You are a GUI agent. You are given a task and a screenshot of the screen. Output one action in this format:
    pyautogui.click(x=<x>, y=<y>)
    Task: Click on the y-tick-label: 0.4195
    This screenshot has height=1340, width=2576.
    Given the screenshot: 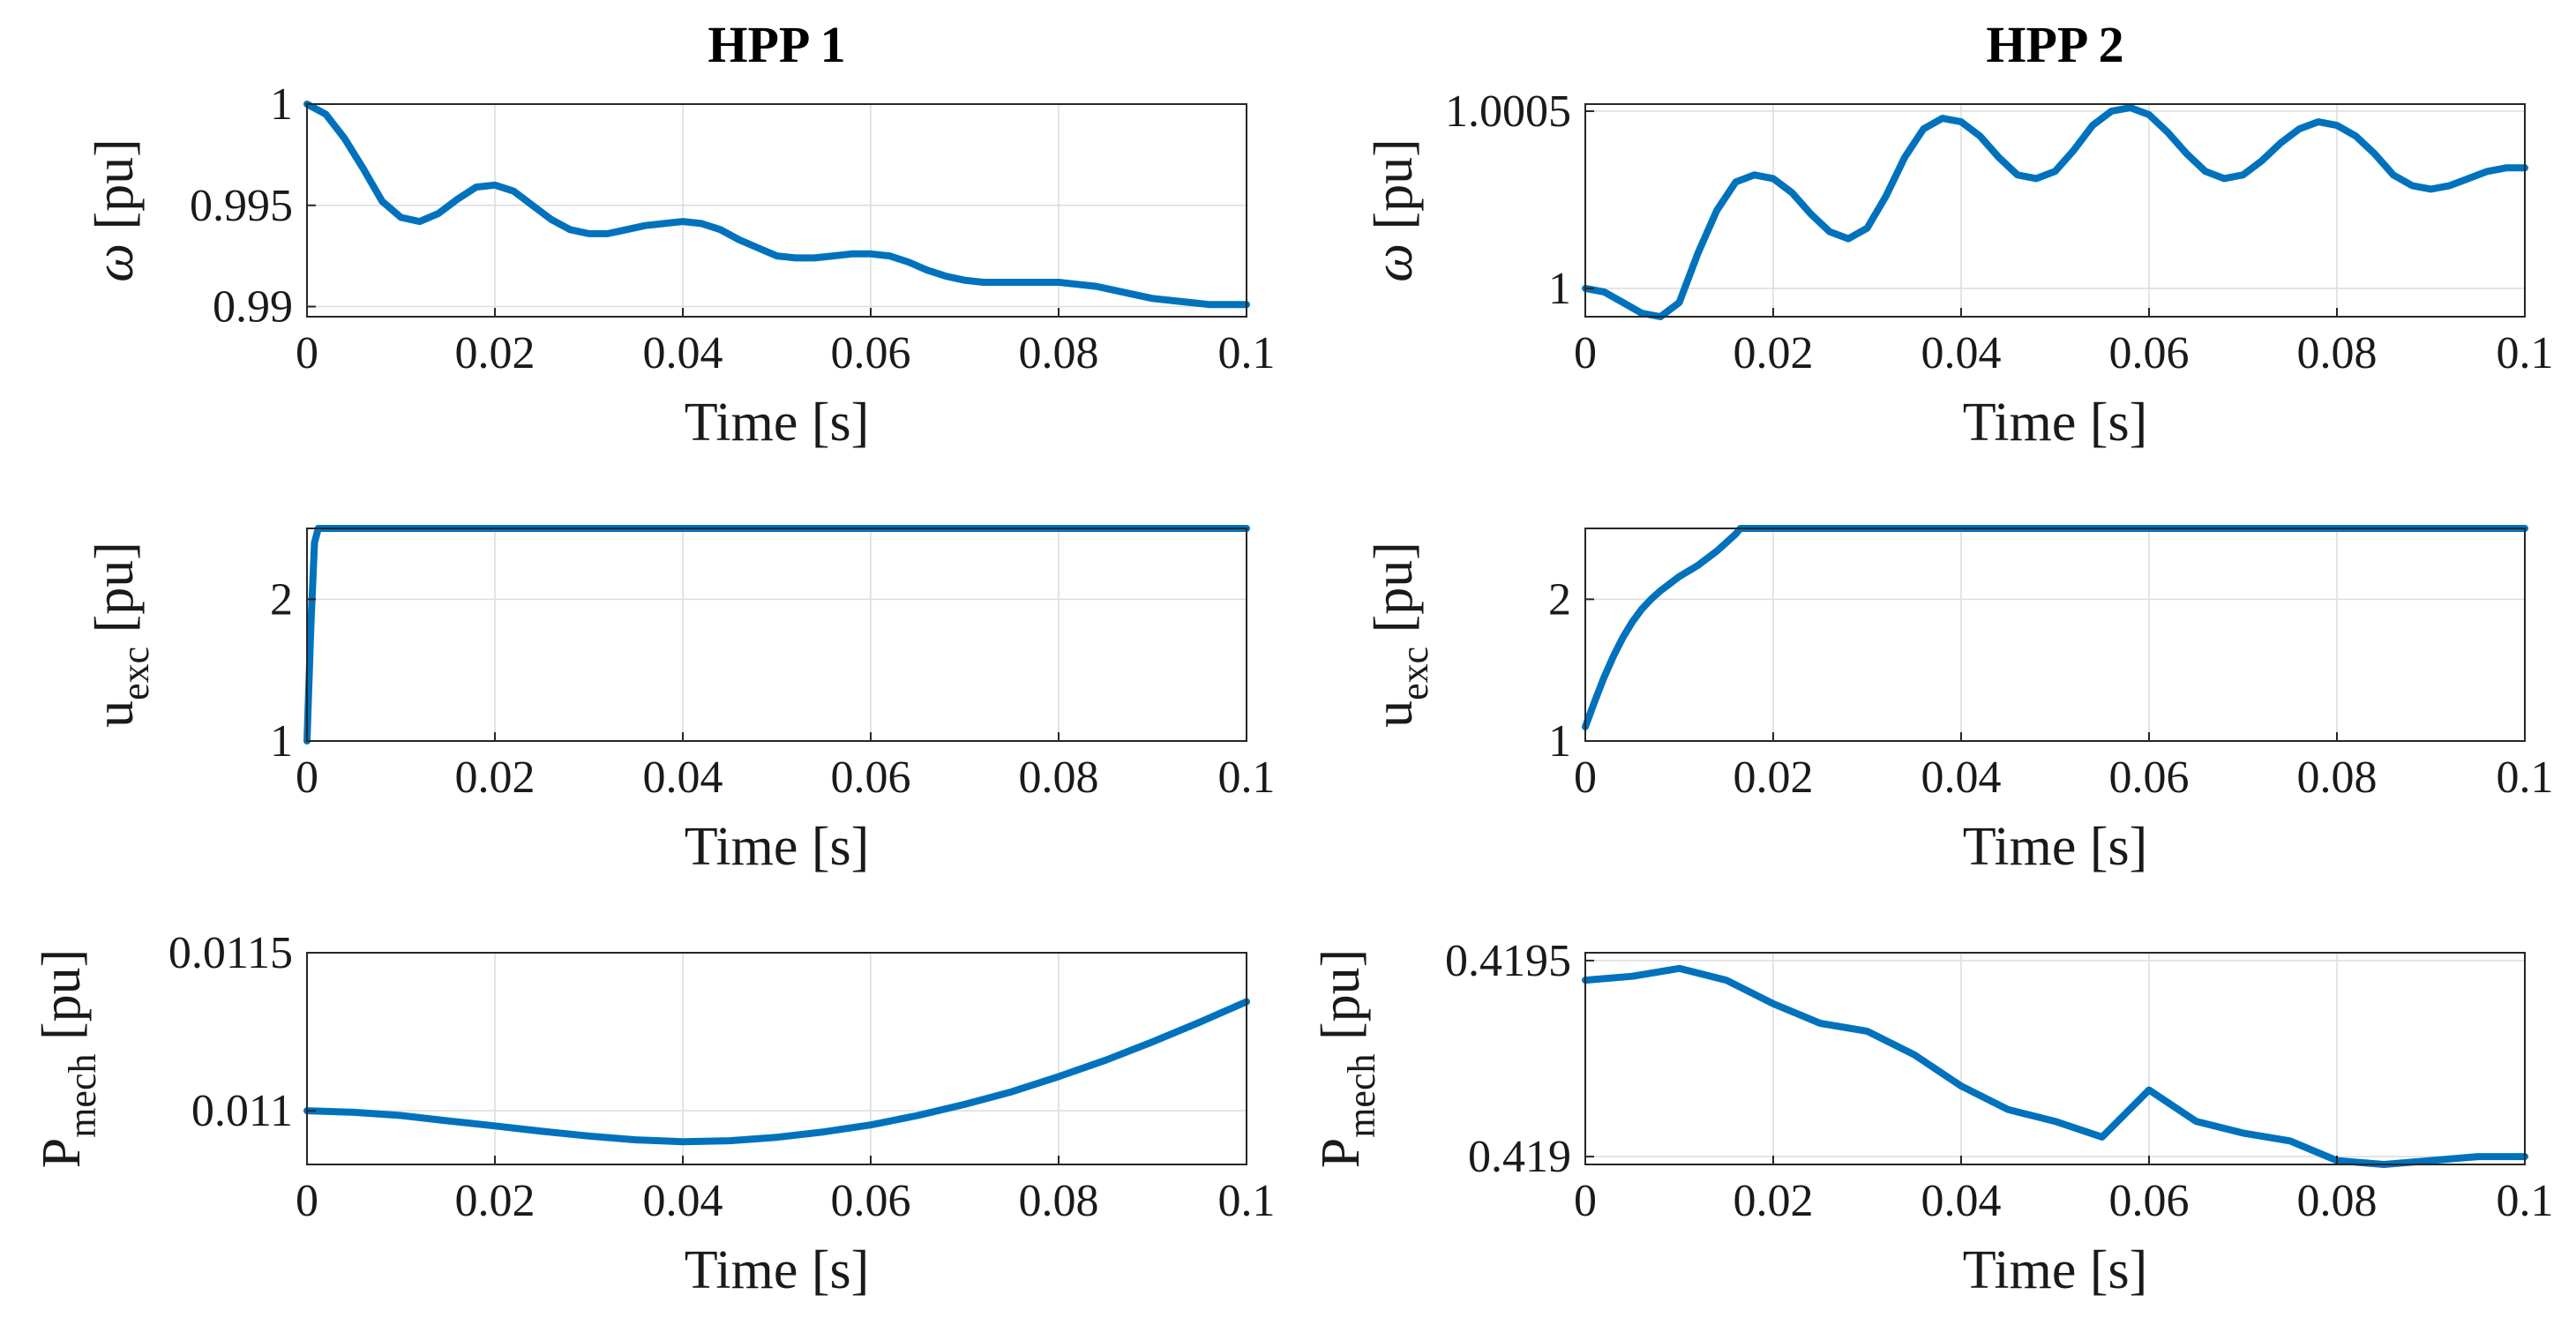 What is the action you would take?
    pyautogui.click(x=1508, y=961)
    